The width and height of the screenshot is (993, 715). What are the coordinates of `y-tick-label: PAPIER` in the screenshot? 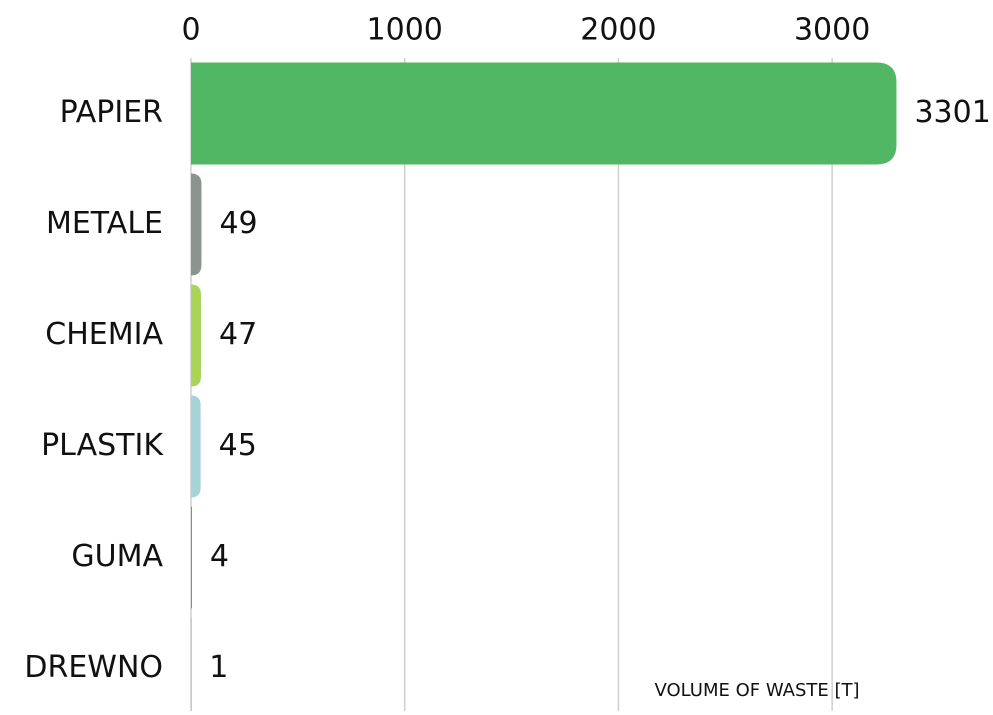 It's located at (111, 112).